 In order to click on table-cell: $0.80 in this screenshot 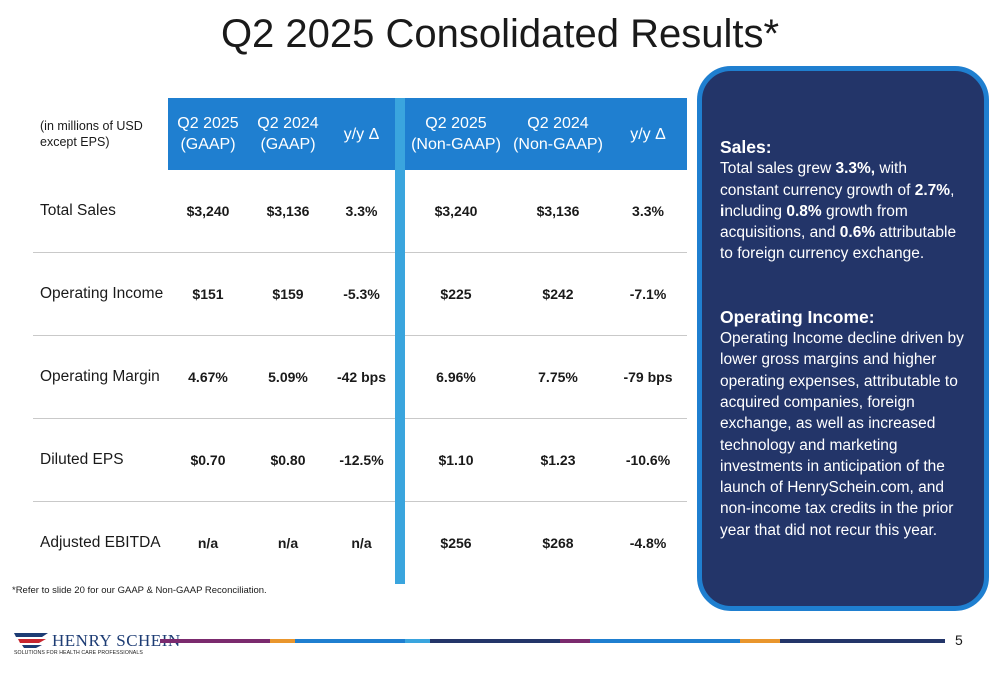, I will do `click(288, 460)`.